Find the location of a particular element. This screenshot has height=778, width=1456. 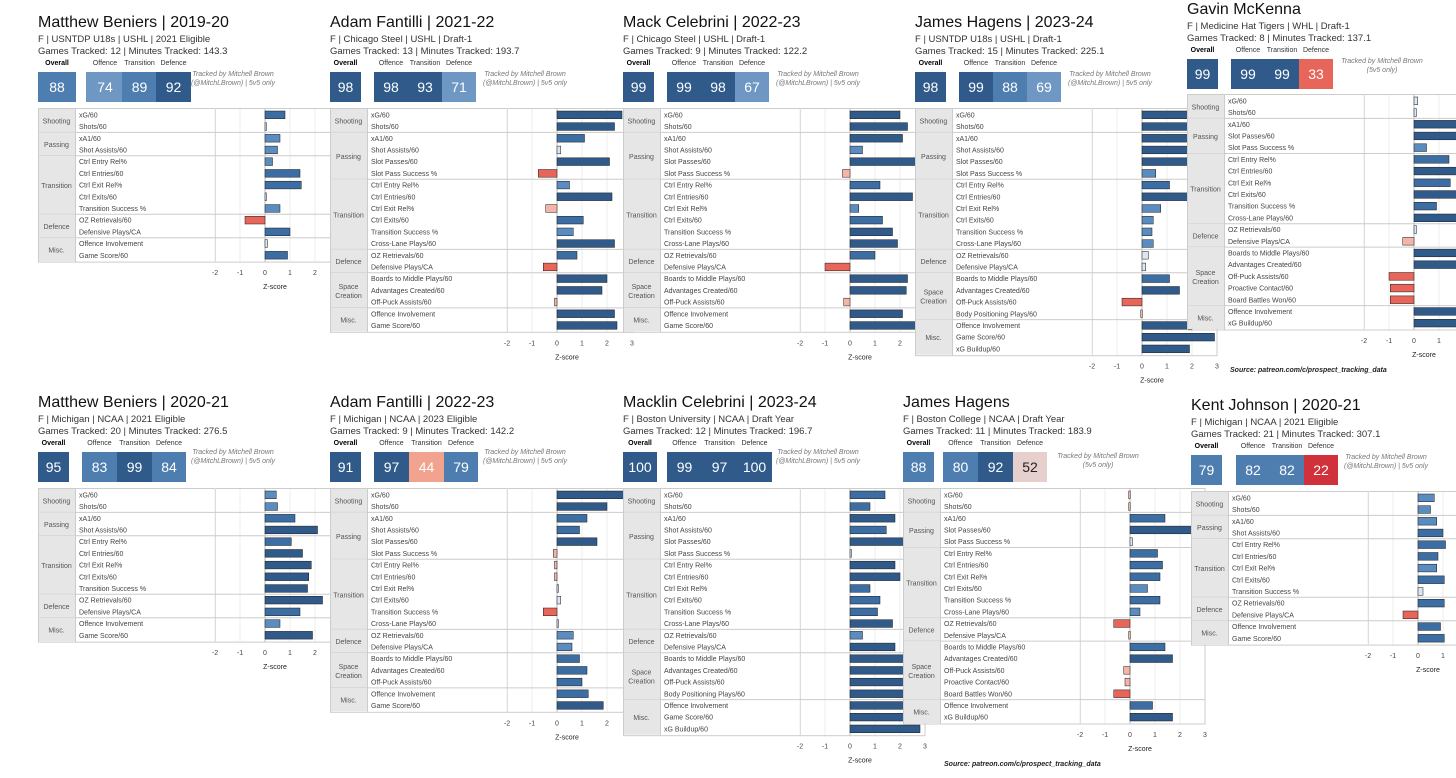

axis-tick-label: -1 is located at coordinates (532, 723).